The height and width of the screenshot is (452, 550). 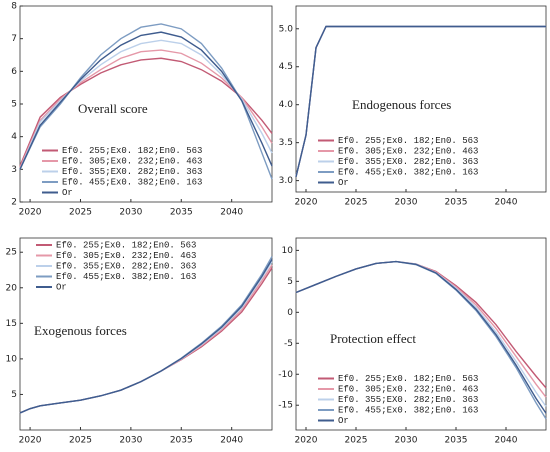 I want to click on y-tick-label: 4, so click(x=14, y=137).